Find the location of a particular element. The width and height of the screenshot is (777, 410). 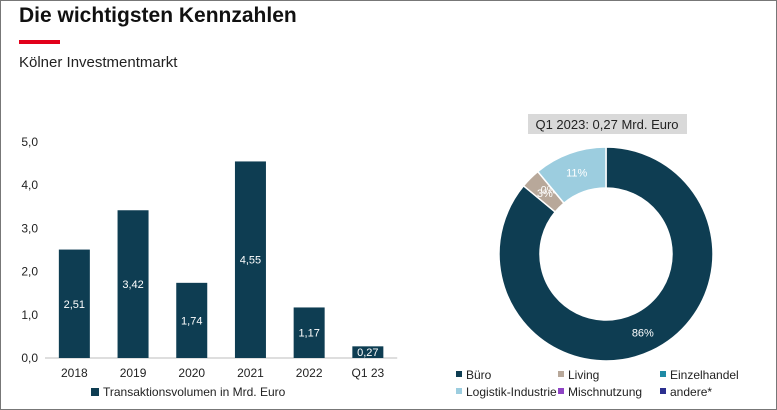

page-subtitle: Kölner Investmentmarkt is located at coordinates (98, 62).